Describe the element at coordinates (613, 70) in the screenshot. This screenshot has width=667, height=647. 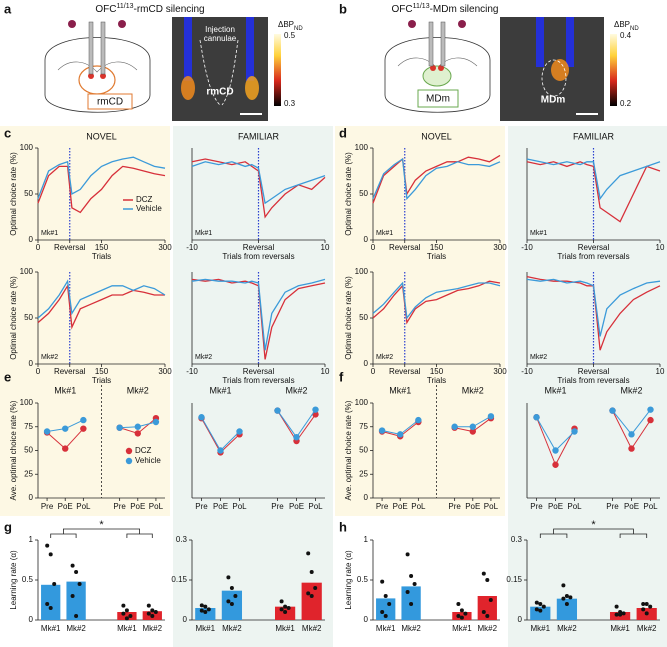
I see `colorbar` at that location.